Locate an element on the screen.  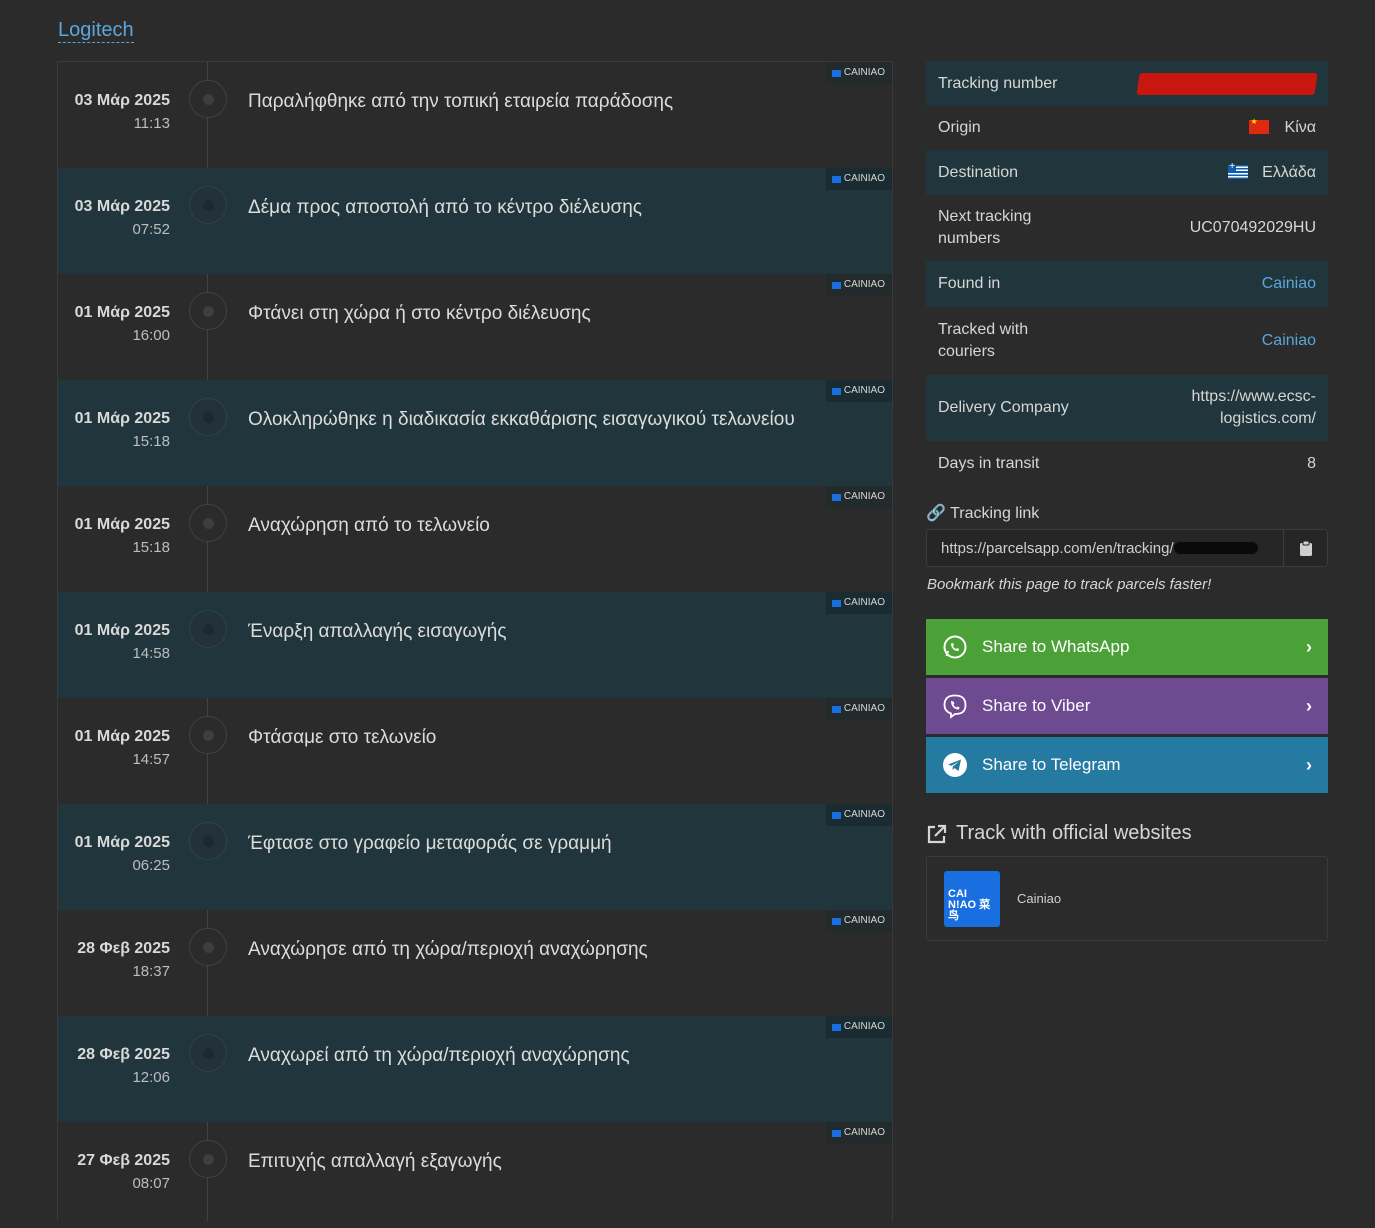
tracking-number-label: Tracking number is located at coordinates (998, 83).